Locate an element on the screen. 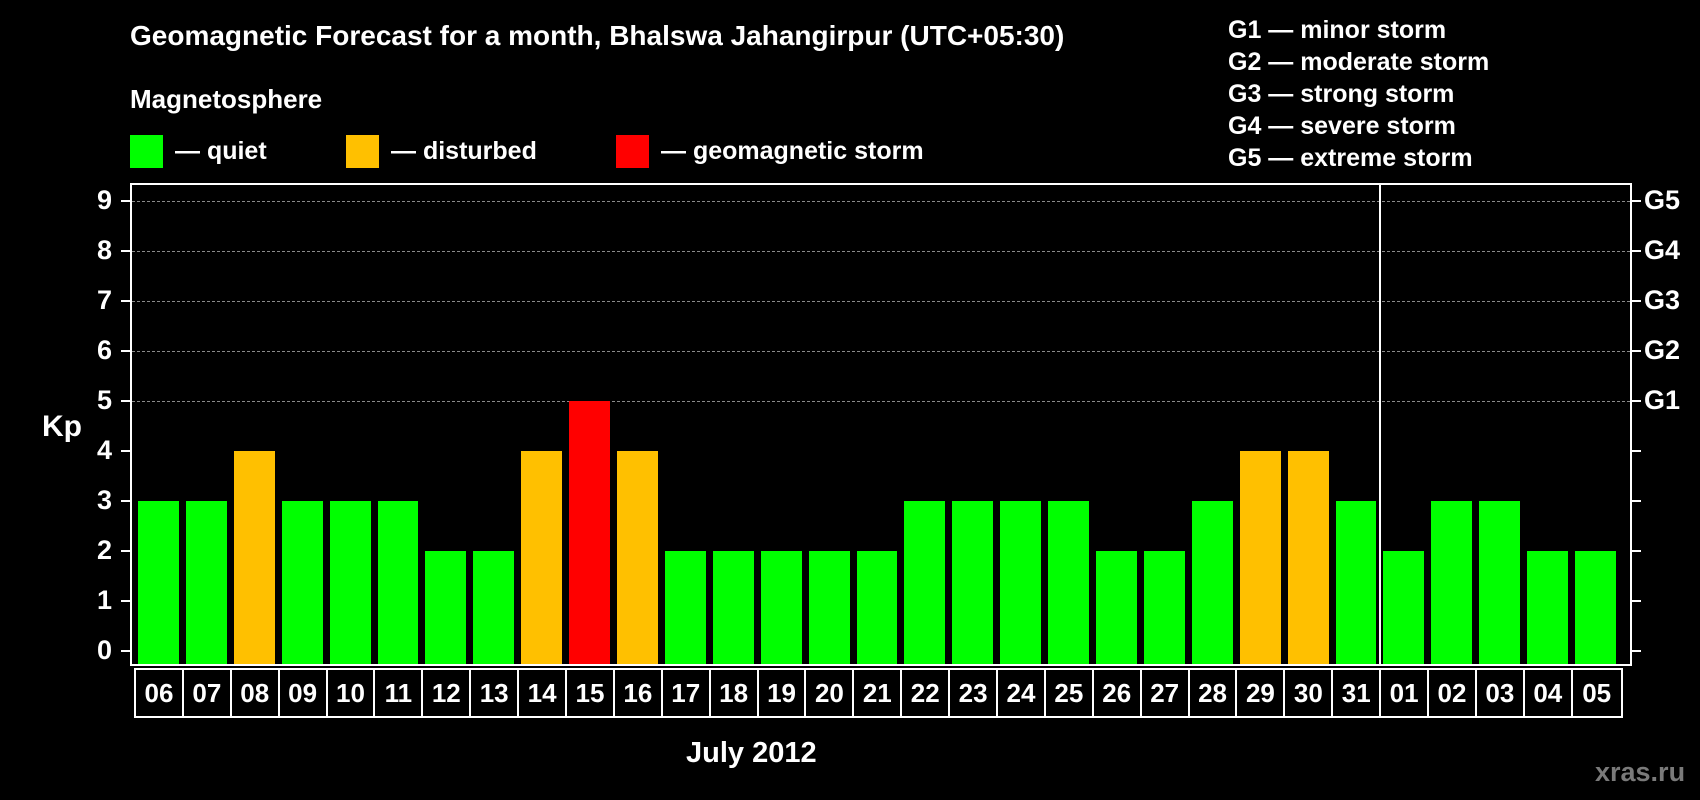 The height and width of the screenshot is (800, 1700). date-label: 07 is located at coordinates (208, 693).